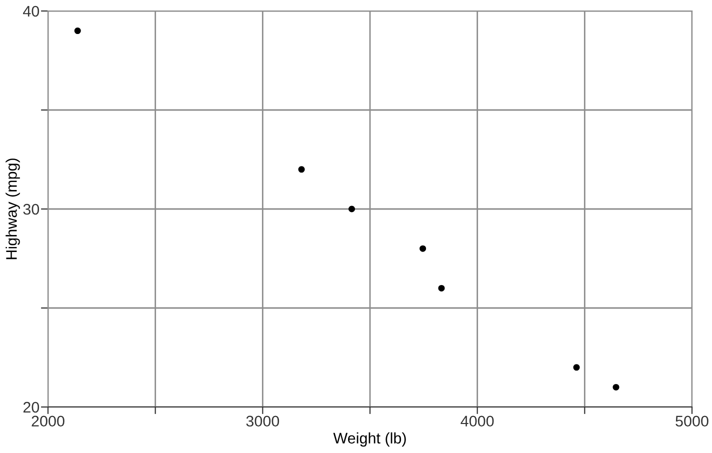 The image size is (712, 453). What do you see at coordinates (13, 209) in the screenshot?
I see `y-axis-title: Highway (mpg)` at bounding box center [13, 209].